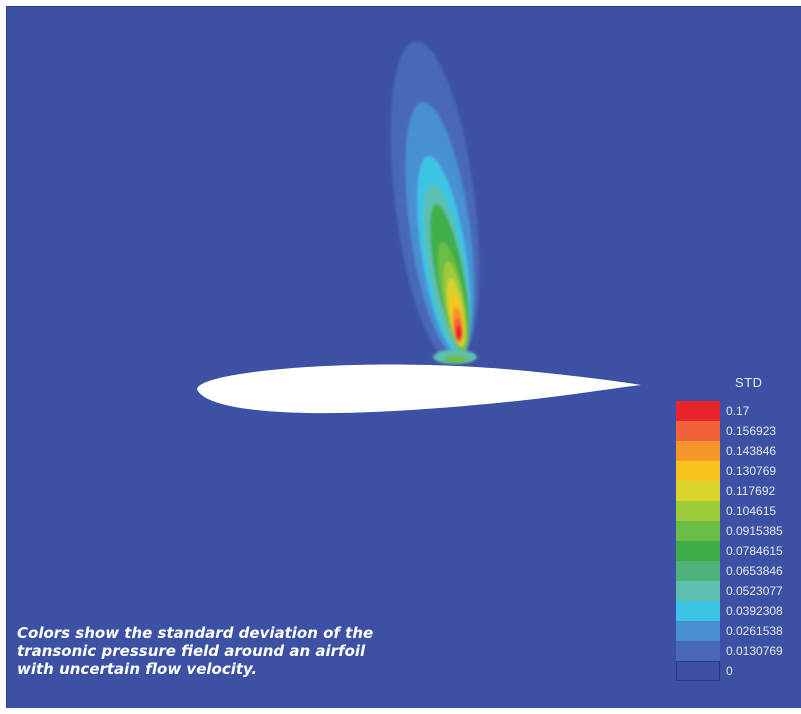  Describe the element at coordinates (754, 651) in the screenshot. I see `legend-label: 0.0130769` at that location.